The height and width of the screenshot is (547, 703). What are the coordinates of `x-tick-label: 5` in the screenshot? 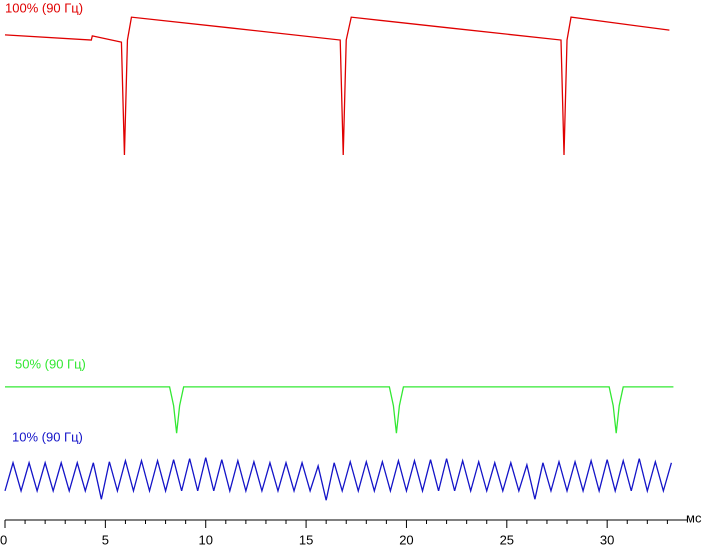 It's located at (105, 539).